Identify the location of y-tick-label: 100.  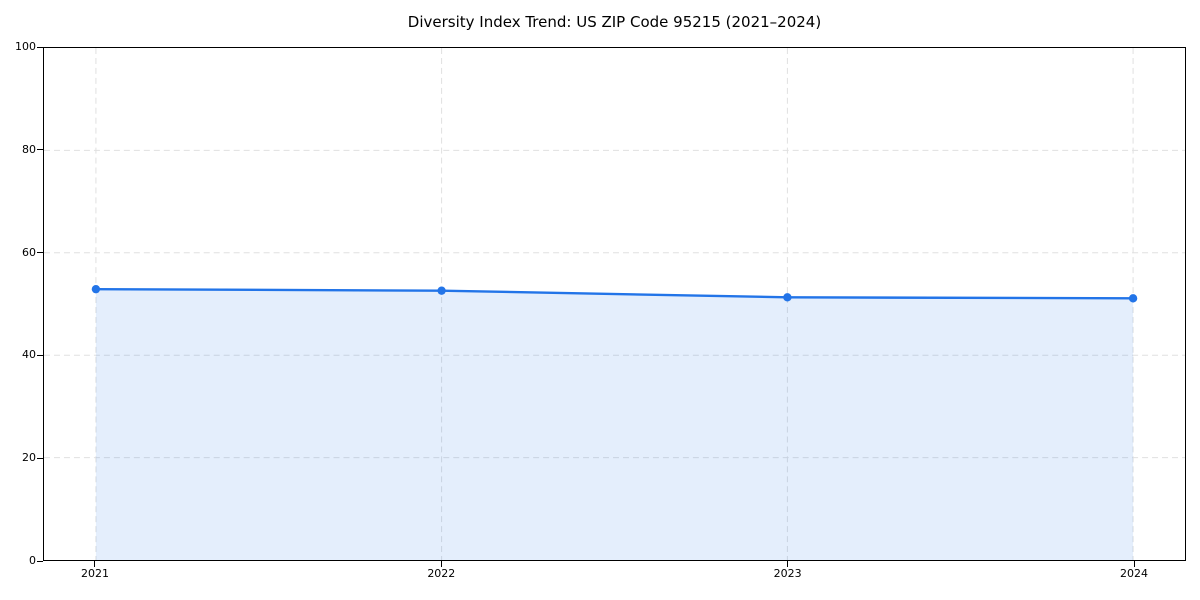
(25, 46).